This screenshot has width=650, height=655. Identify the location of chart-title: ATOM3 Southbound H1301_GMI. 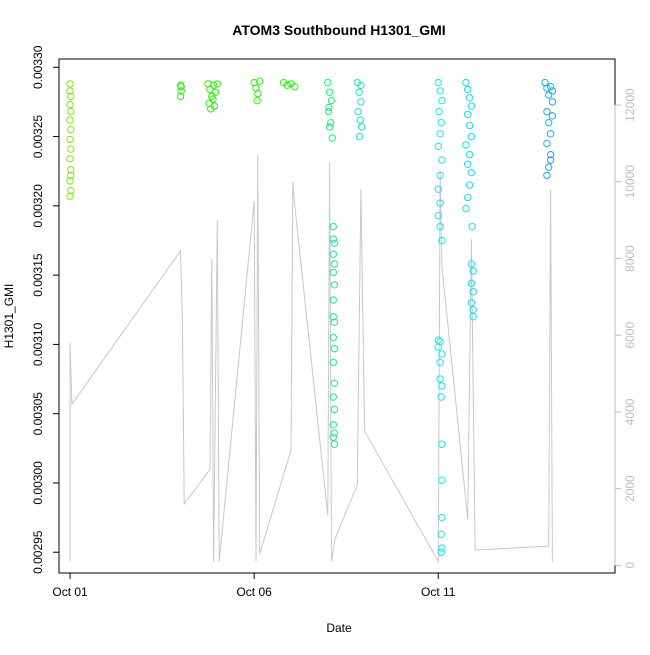
(338, 30).